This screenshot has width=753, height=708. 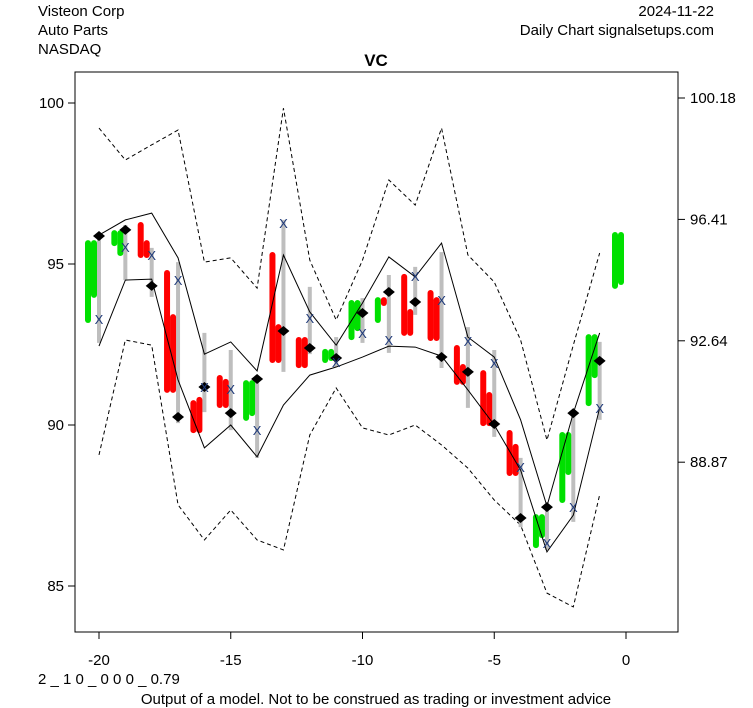 What do you see at coordinates (376, 60) in the screenshot?
I see `chart-title: VC` at bounding box center [376, 60].